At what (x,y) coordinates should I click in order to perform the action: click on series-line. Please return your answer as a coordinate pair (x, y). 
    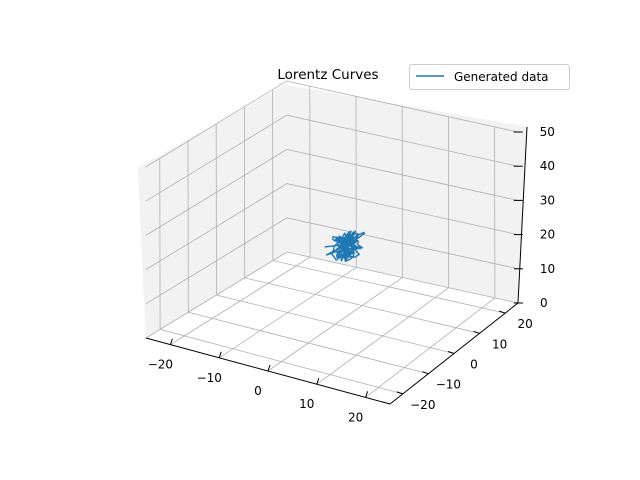
    Looking at the image, I should click on (345, 246).